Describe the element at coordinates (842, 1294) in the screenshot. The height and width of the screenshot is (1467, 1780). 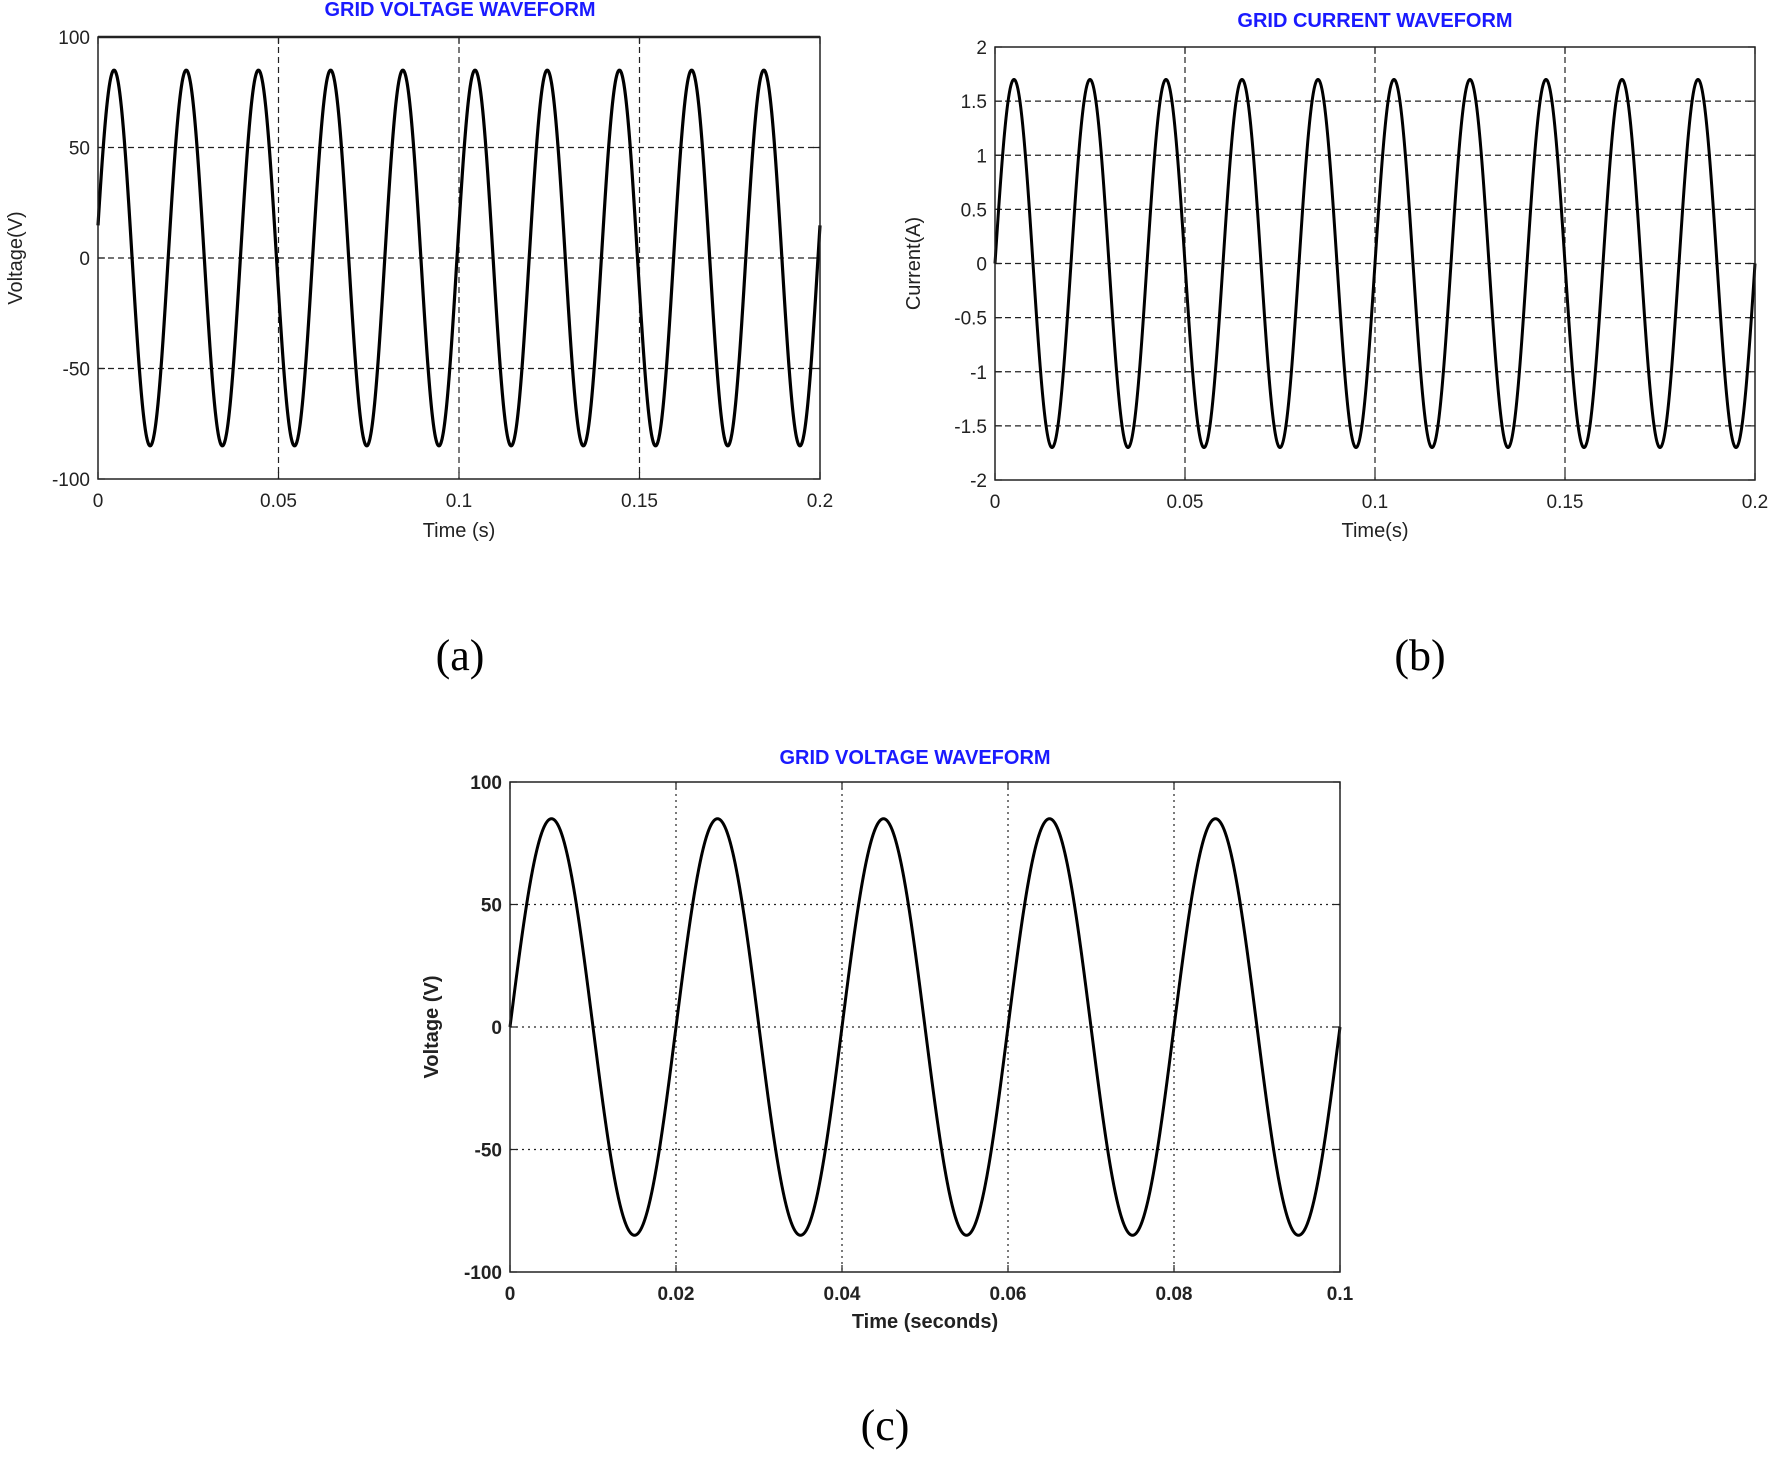
I see `x-tick-label: 0.04` at that location.